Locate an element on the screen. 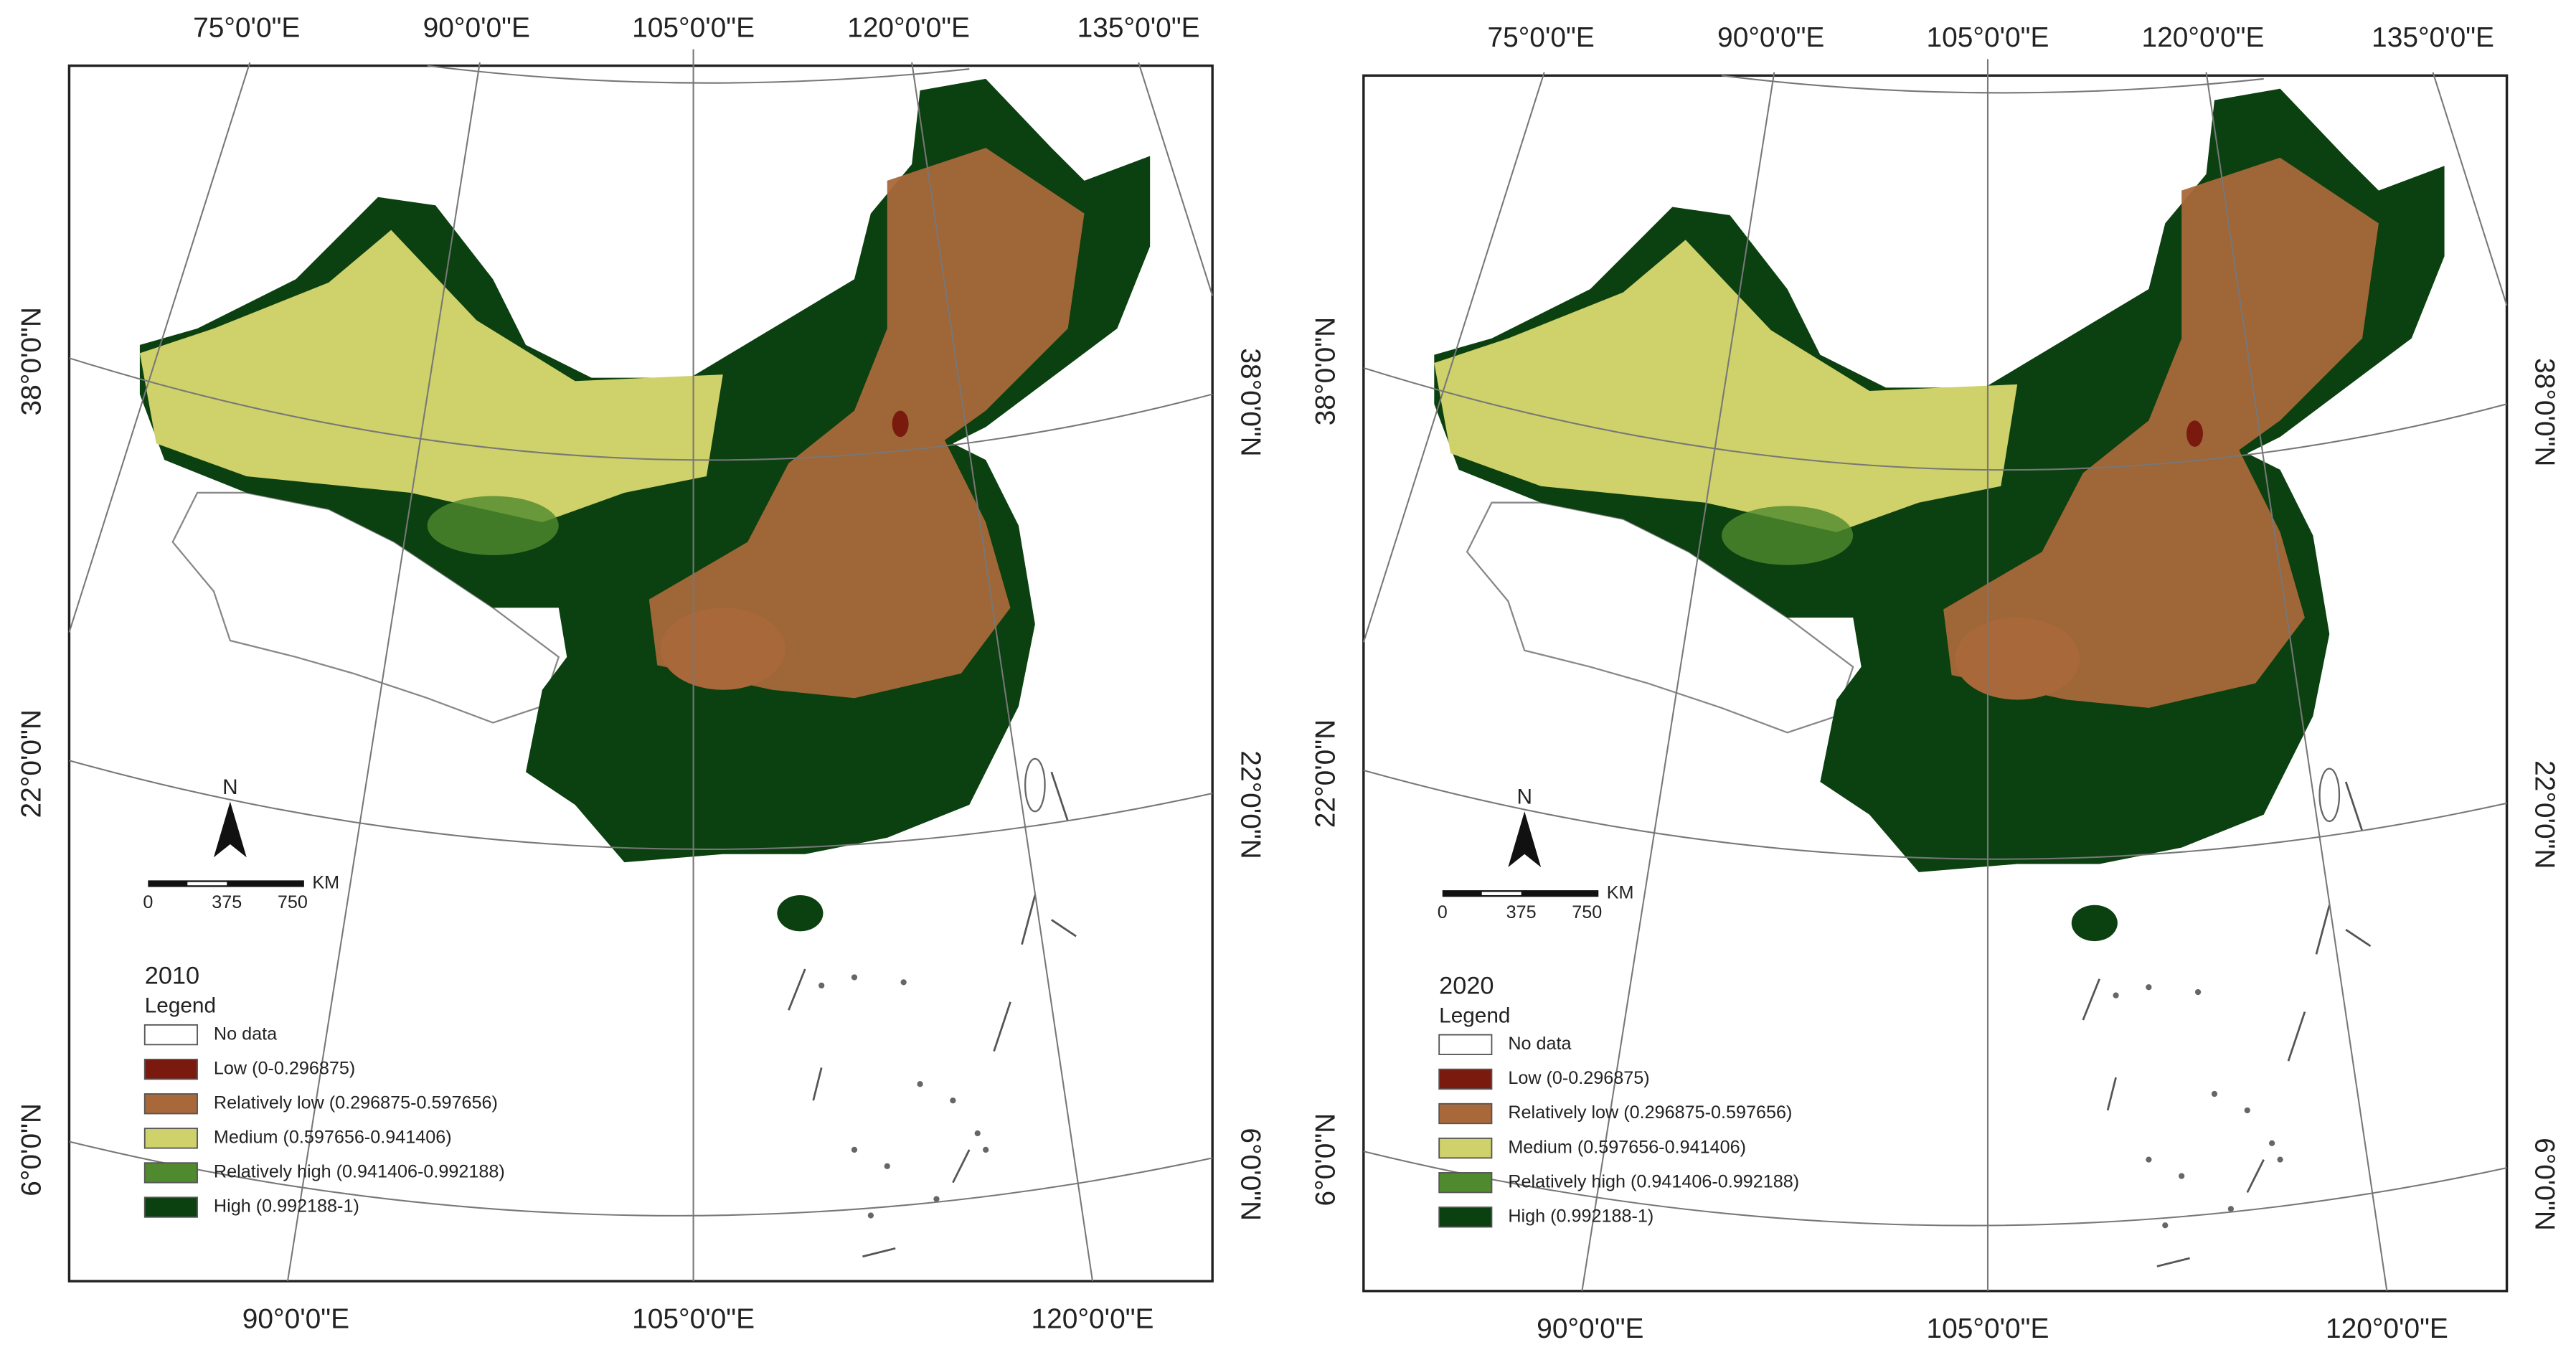 This screenshot has width=2576, height=1360. bottom-longitude-label: 120°0'0"E is located at coordinates (1093, 1318).